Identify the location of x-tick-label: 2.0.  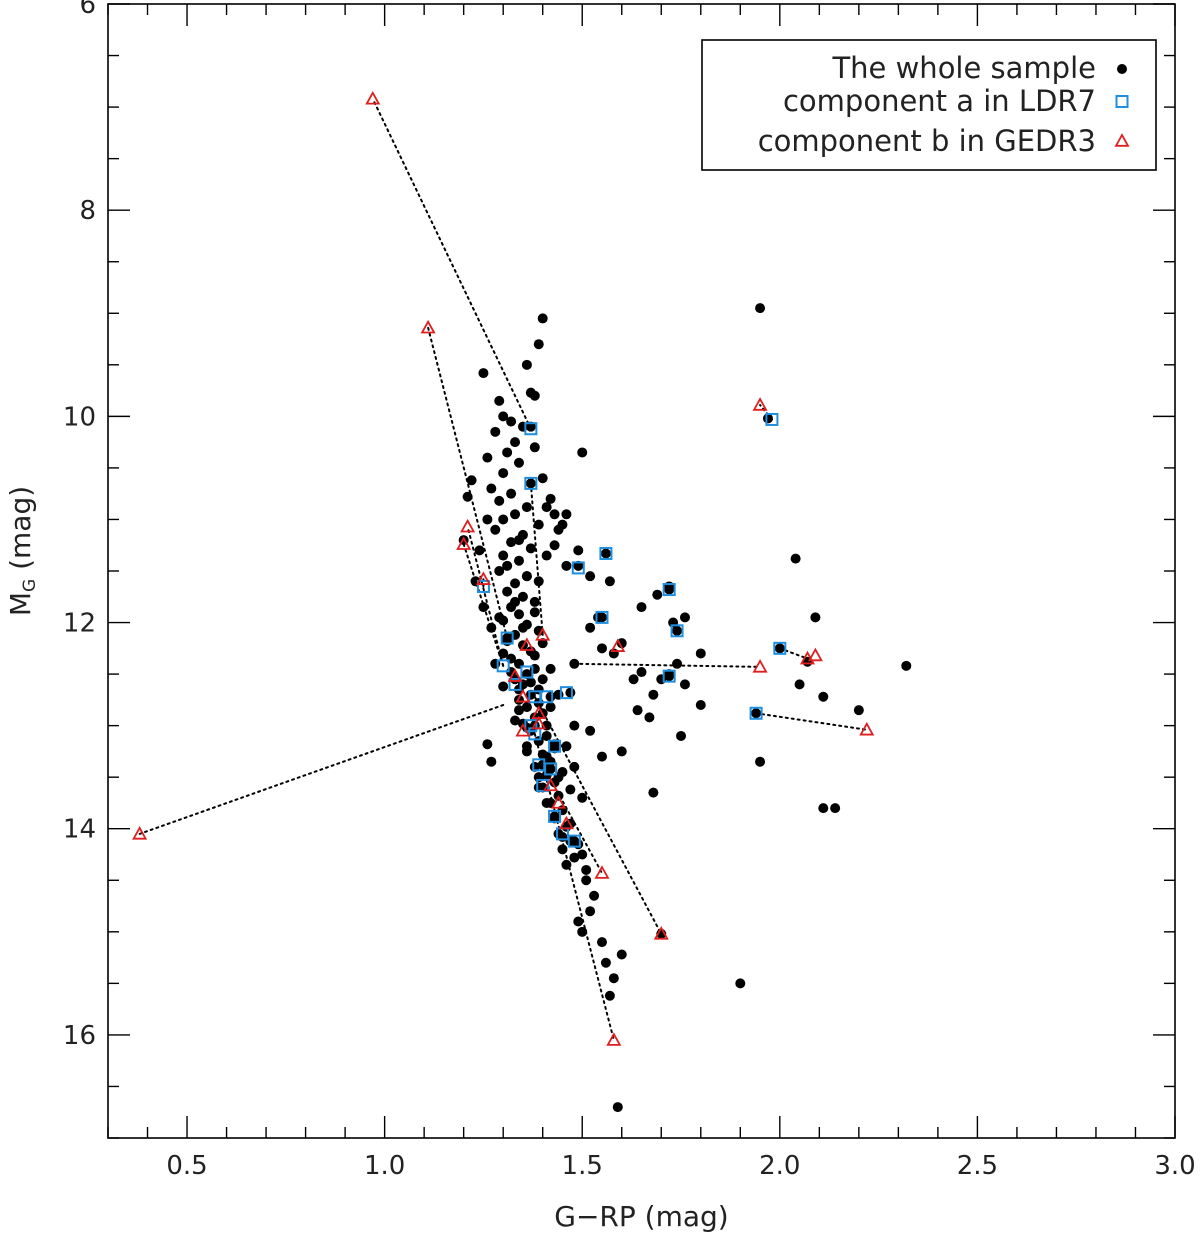
(779, 1166).